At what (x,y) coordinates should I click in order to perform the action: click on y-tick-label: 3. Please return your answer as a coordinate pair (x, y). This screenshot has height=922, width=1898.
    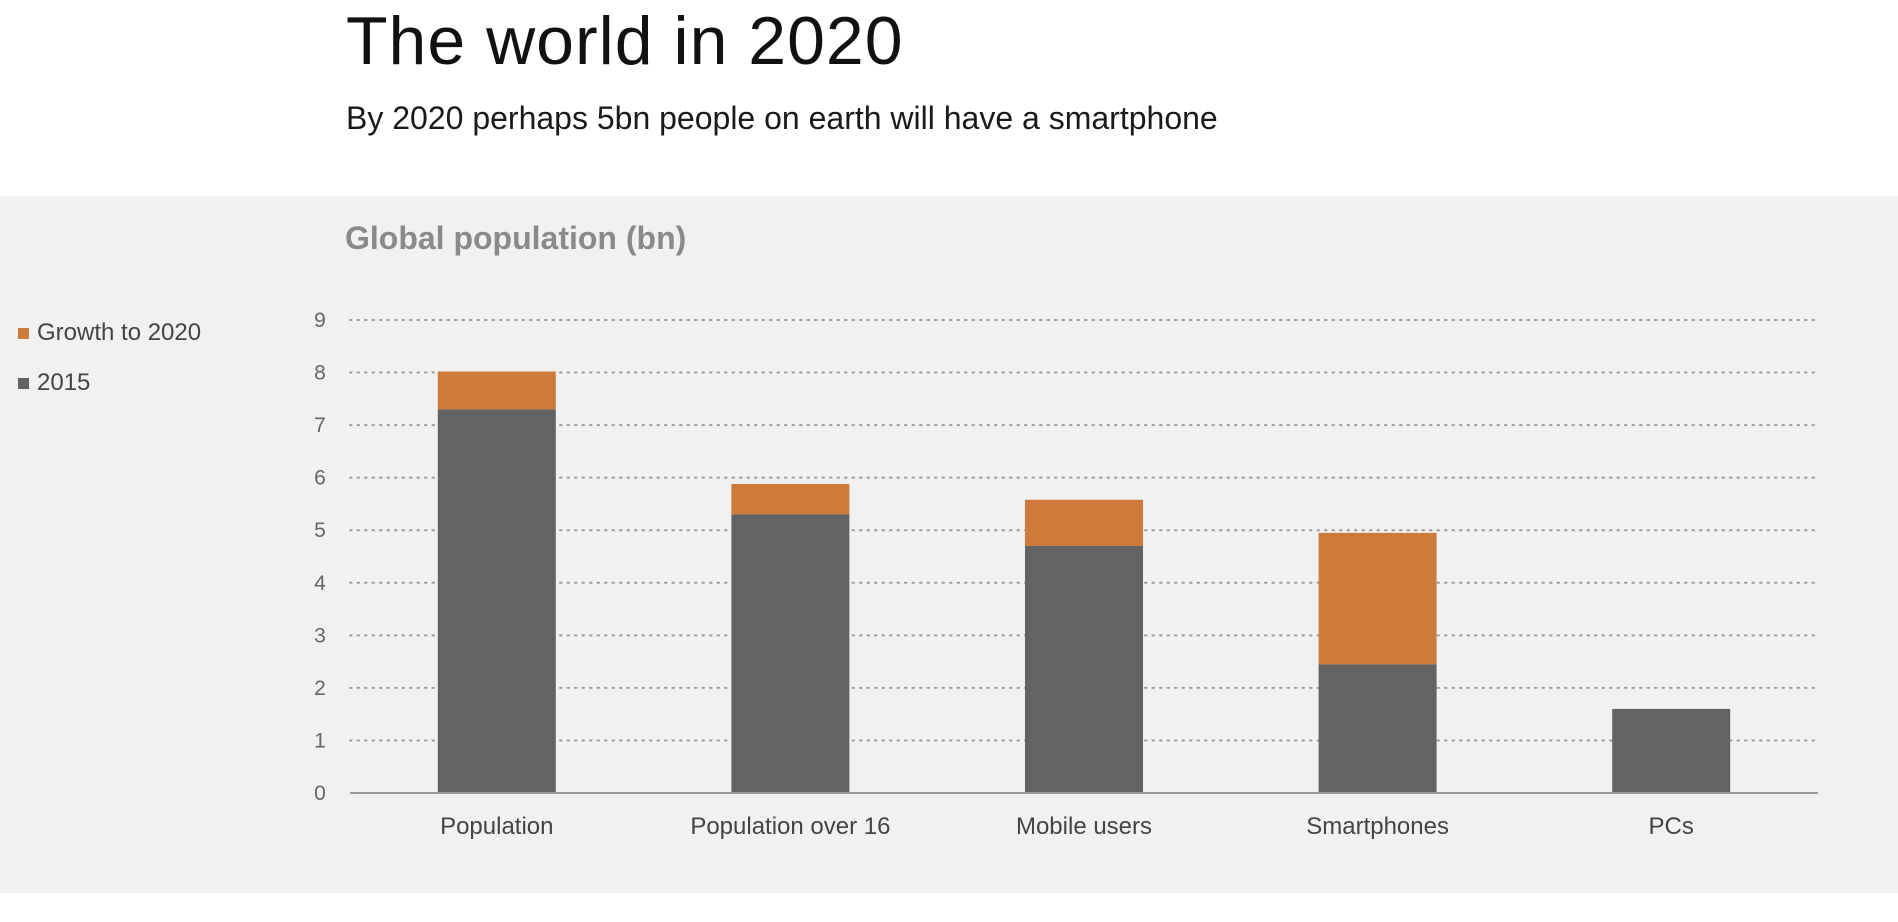
    Looking at the image, I should click on (320, 635).